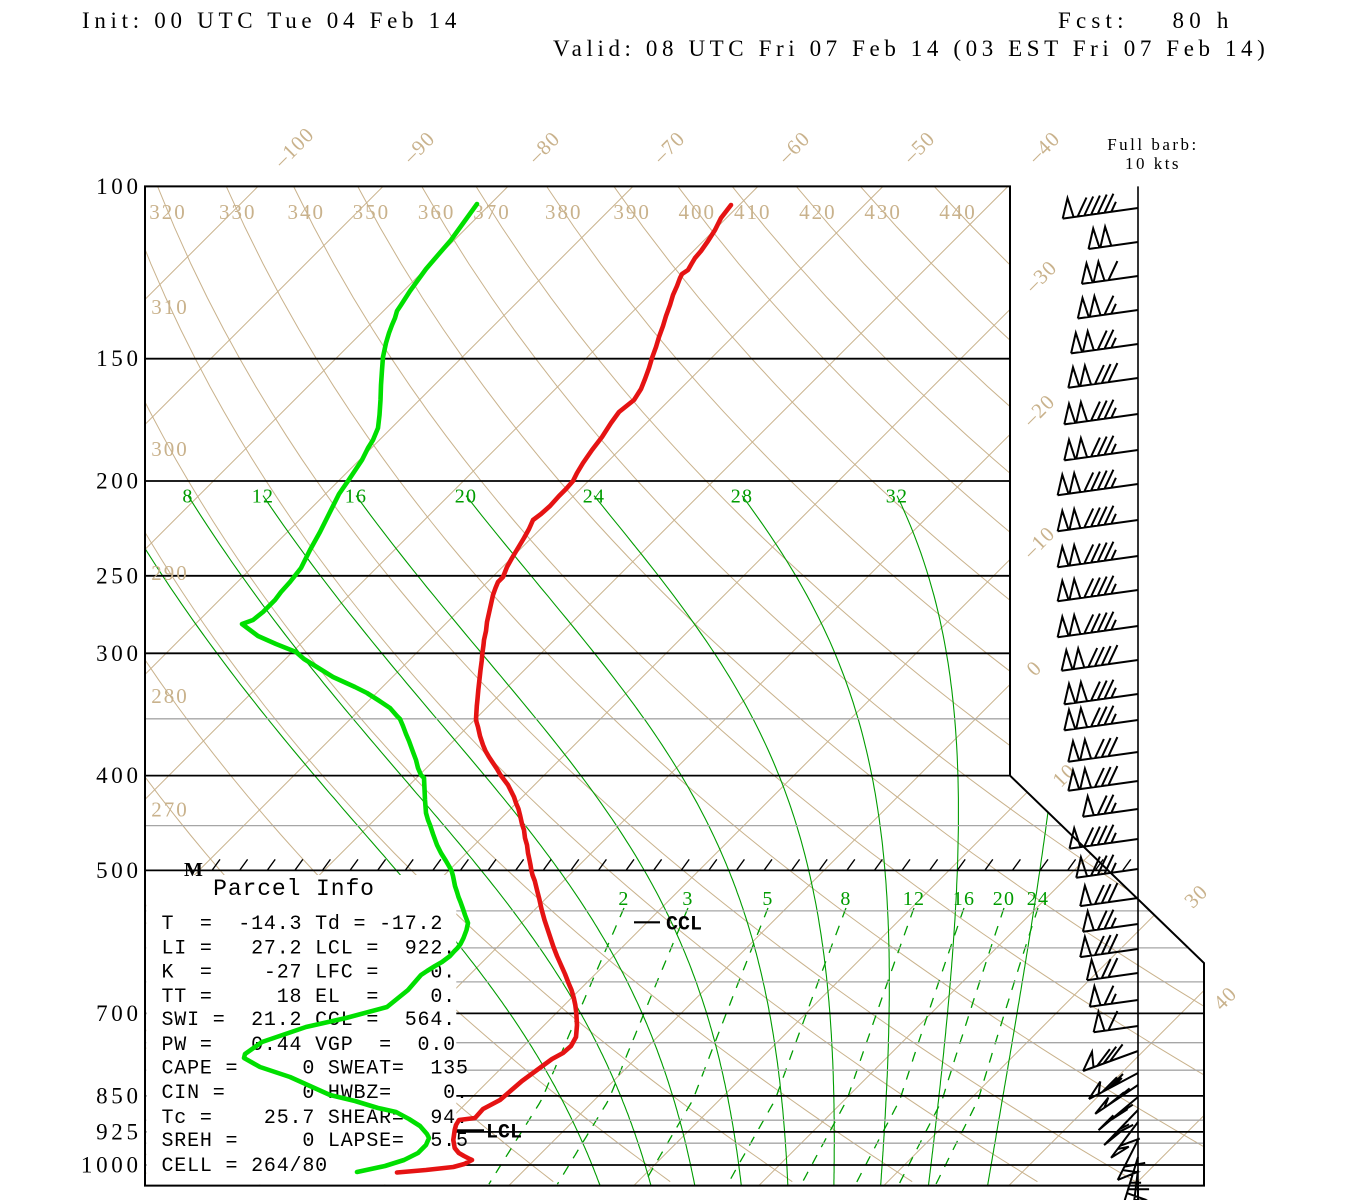  Describe the element at coordinates (119, 1013) in the screenshot. I see `svg-text: 700` at that location.